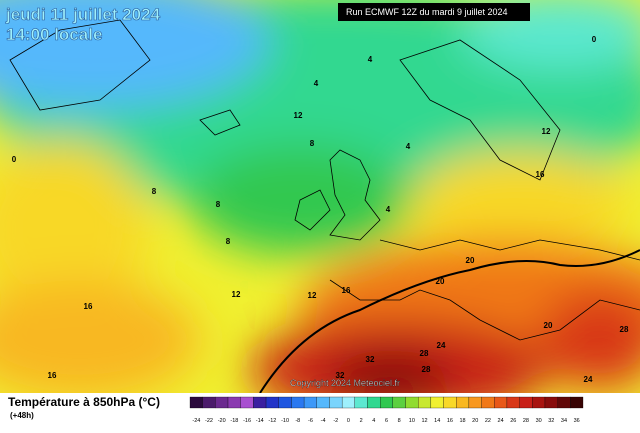  Describe the element at coordinates (345, 383) in the screenshot. I see `copyright: Copyright 2024 Meteociel.fr` at that location.